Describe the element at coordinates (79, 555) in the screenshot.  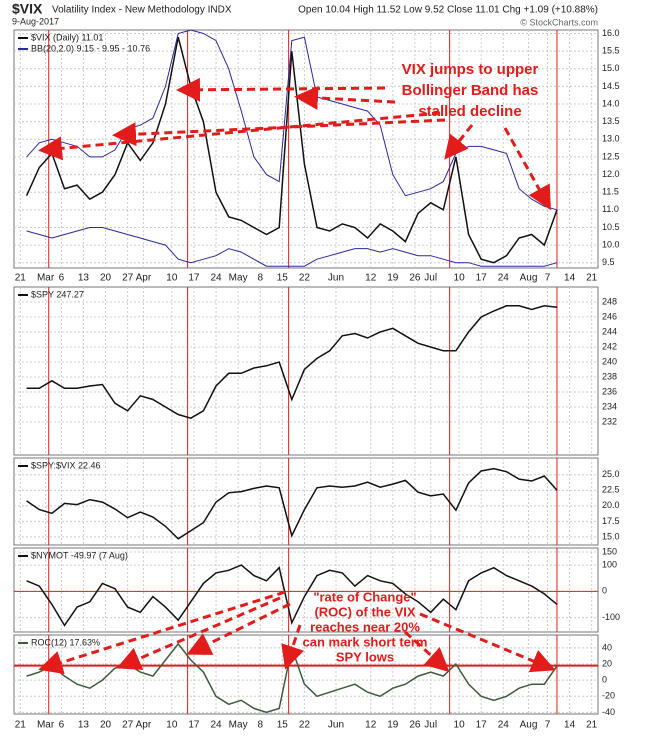
I see `legend-label: $NYMOT -49.97 (7 Aug)` at that location.